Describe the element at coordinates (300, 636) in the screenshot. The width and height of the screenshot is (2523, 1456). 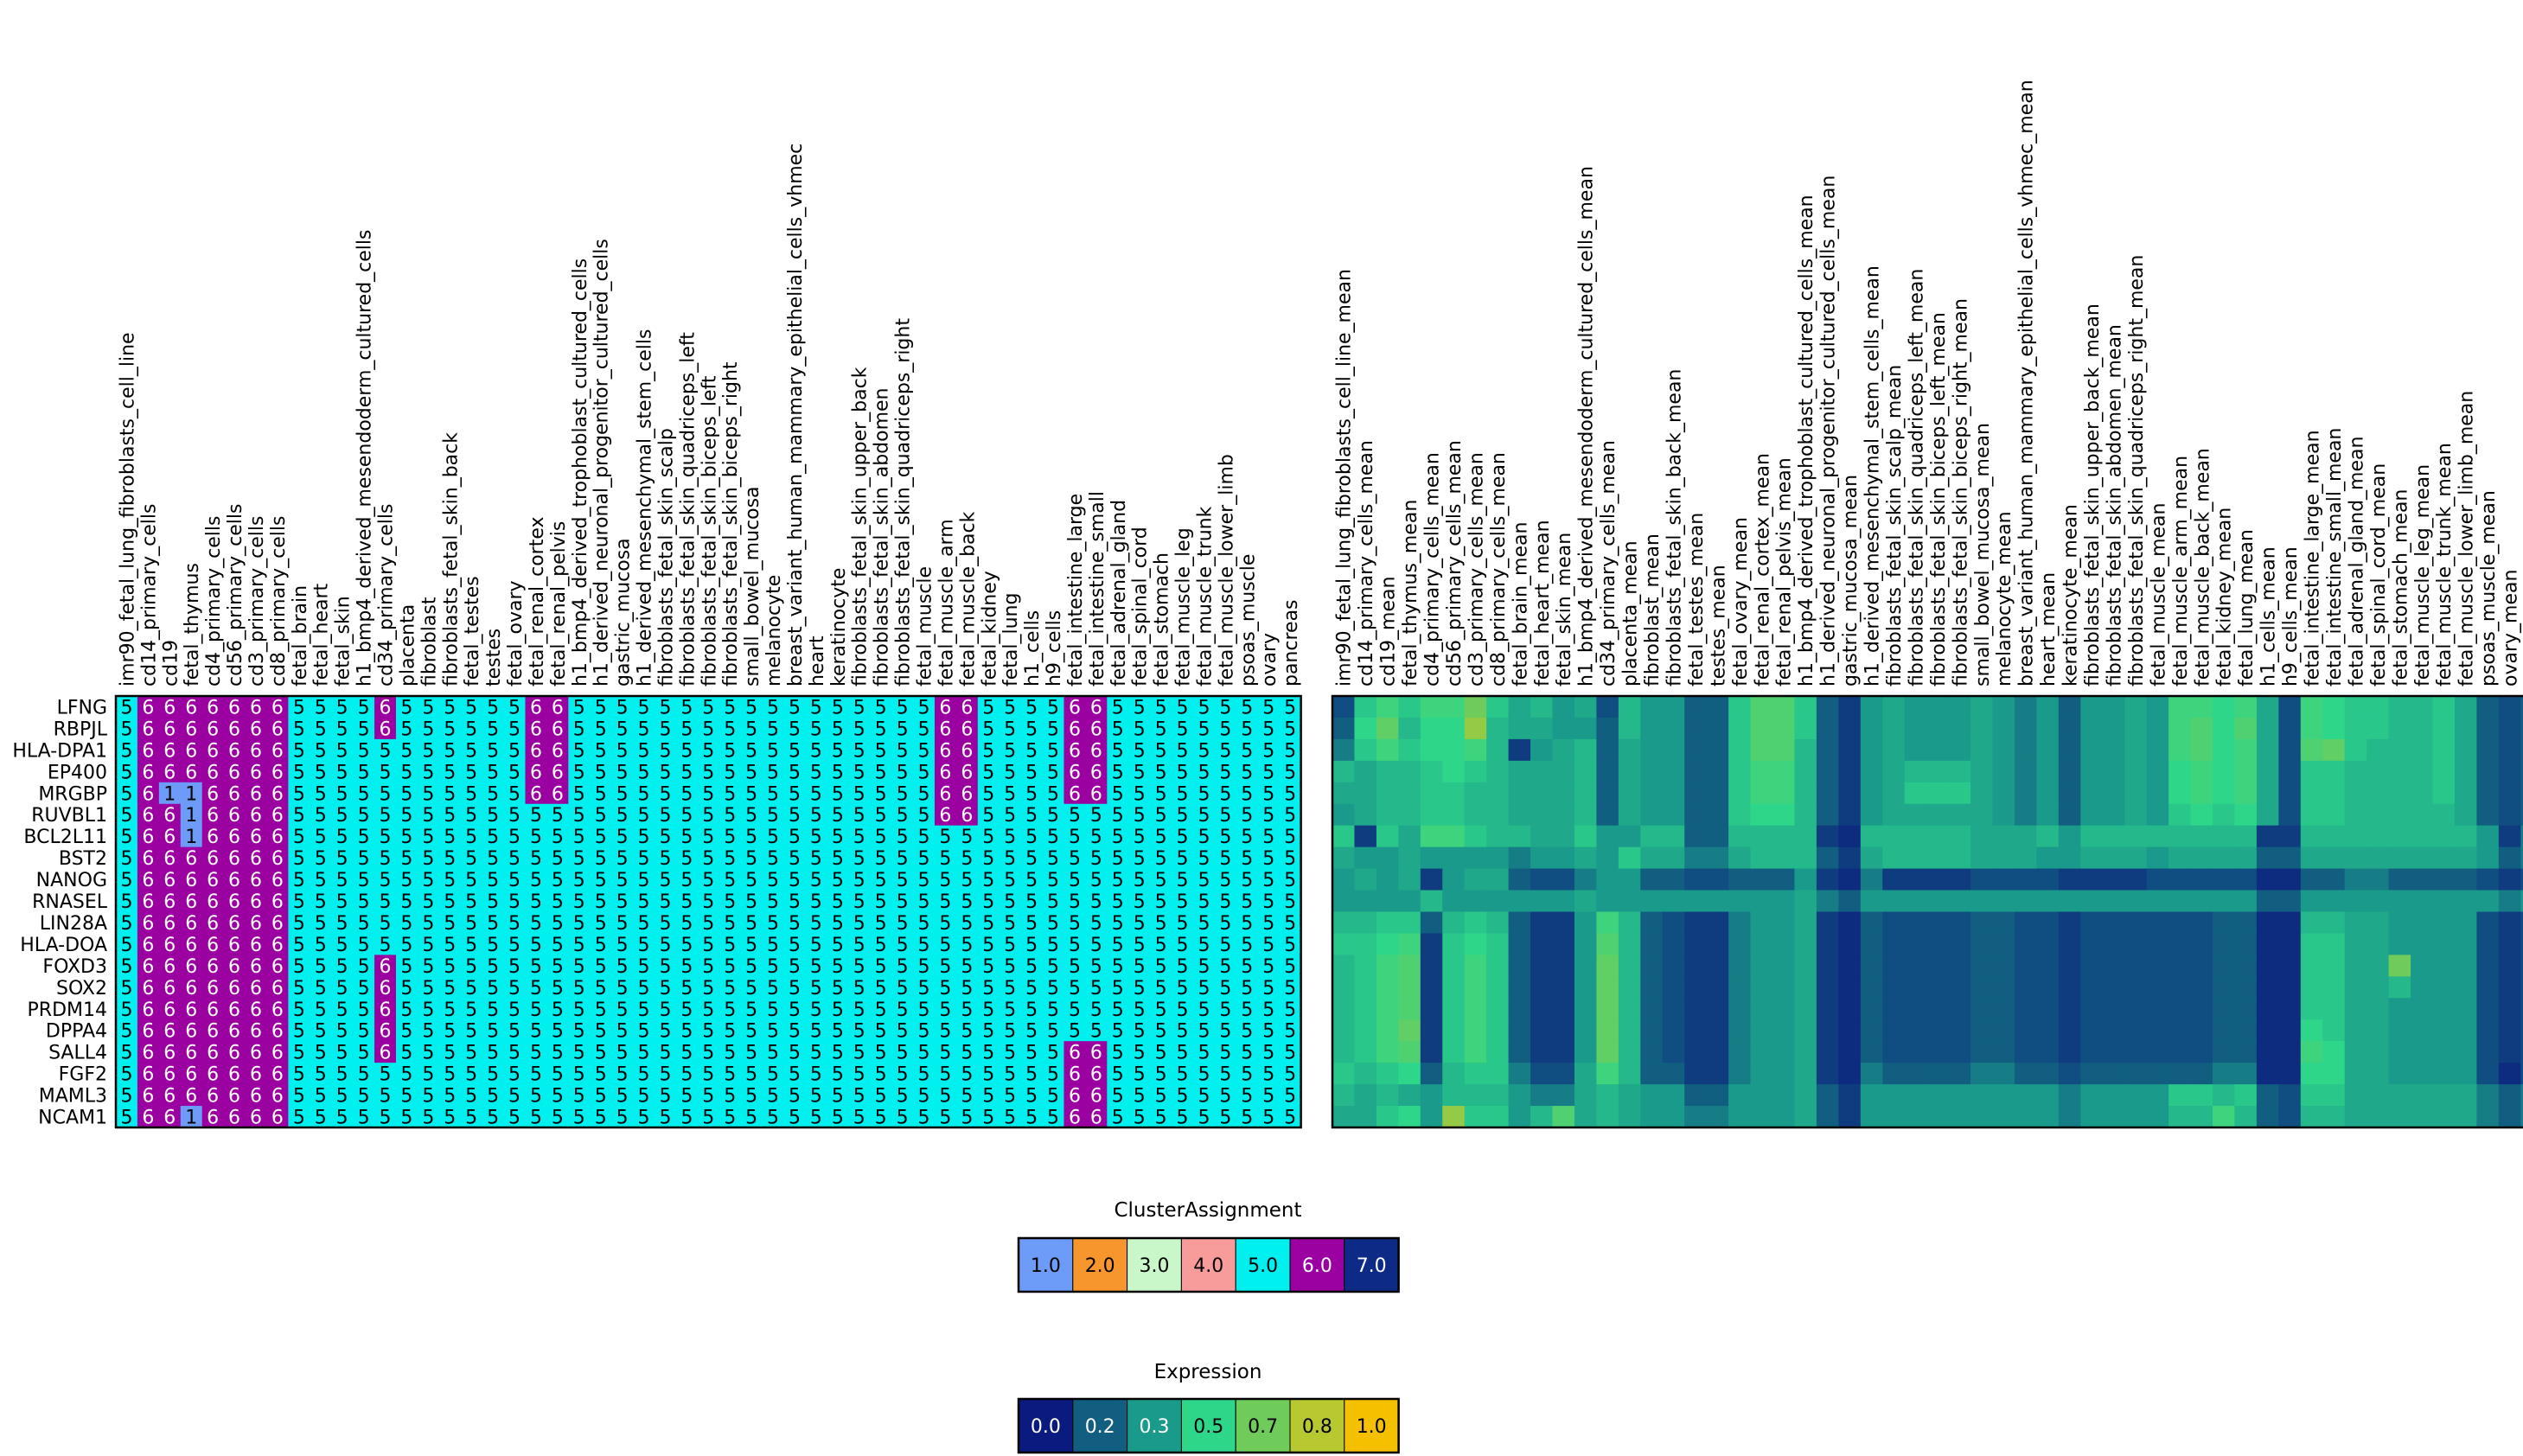
I see `column-label: fetal_brain` at that location.